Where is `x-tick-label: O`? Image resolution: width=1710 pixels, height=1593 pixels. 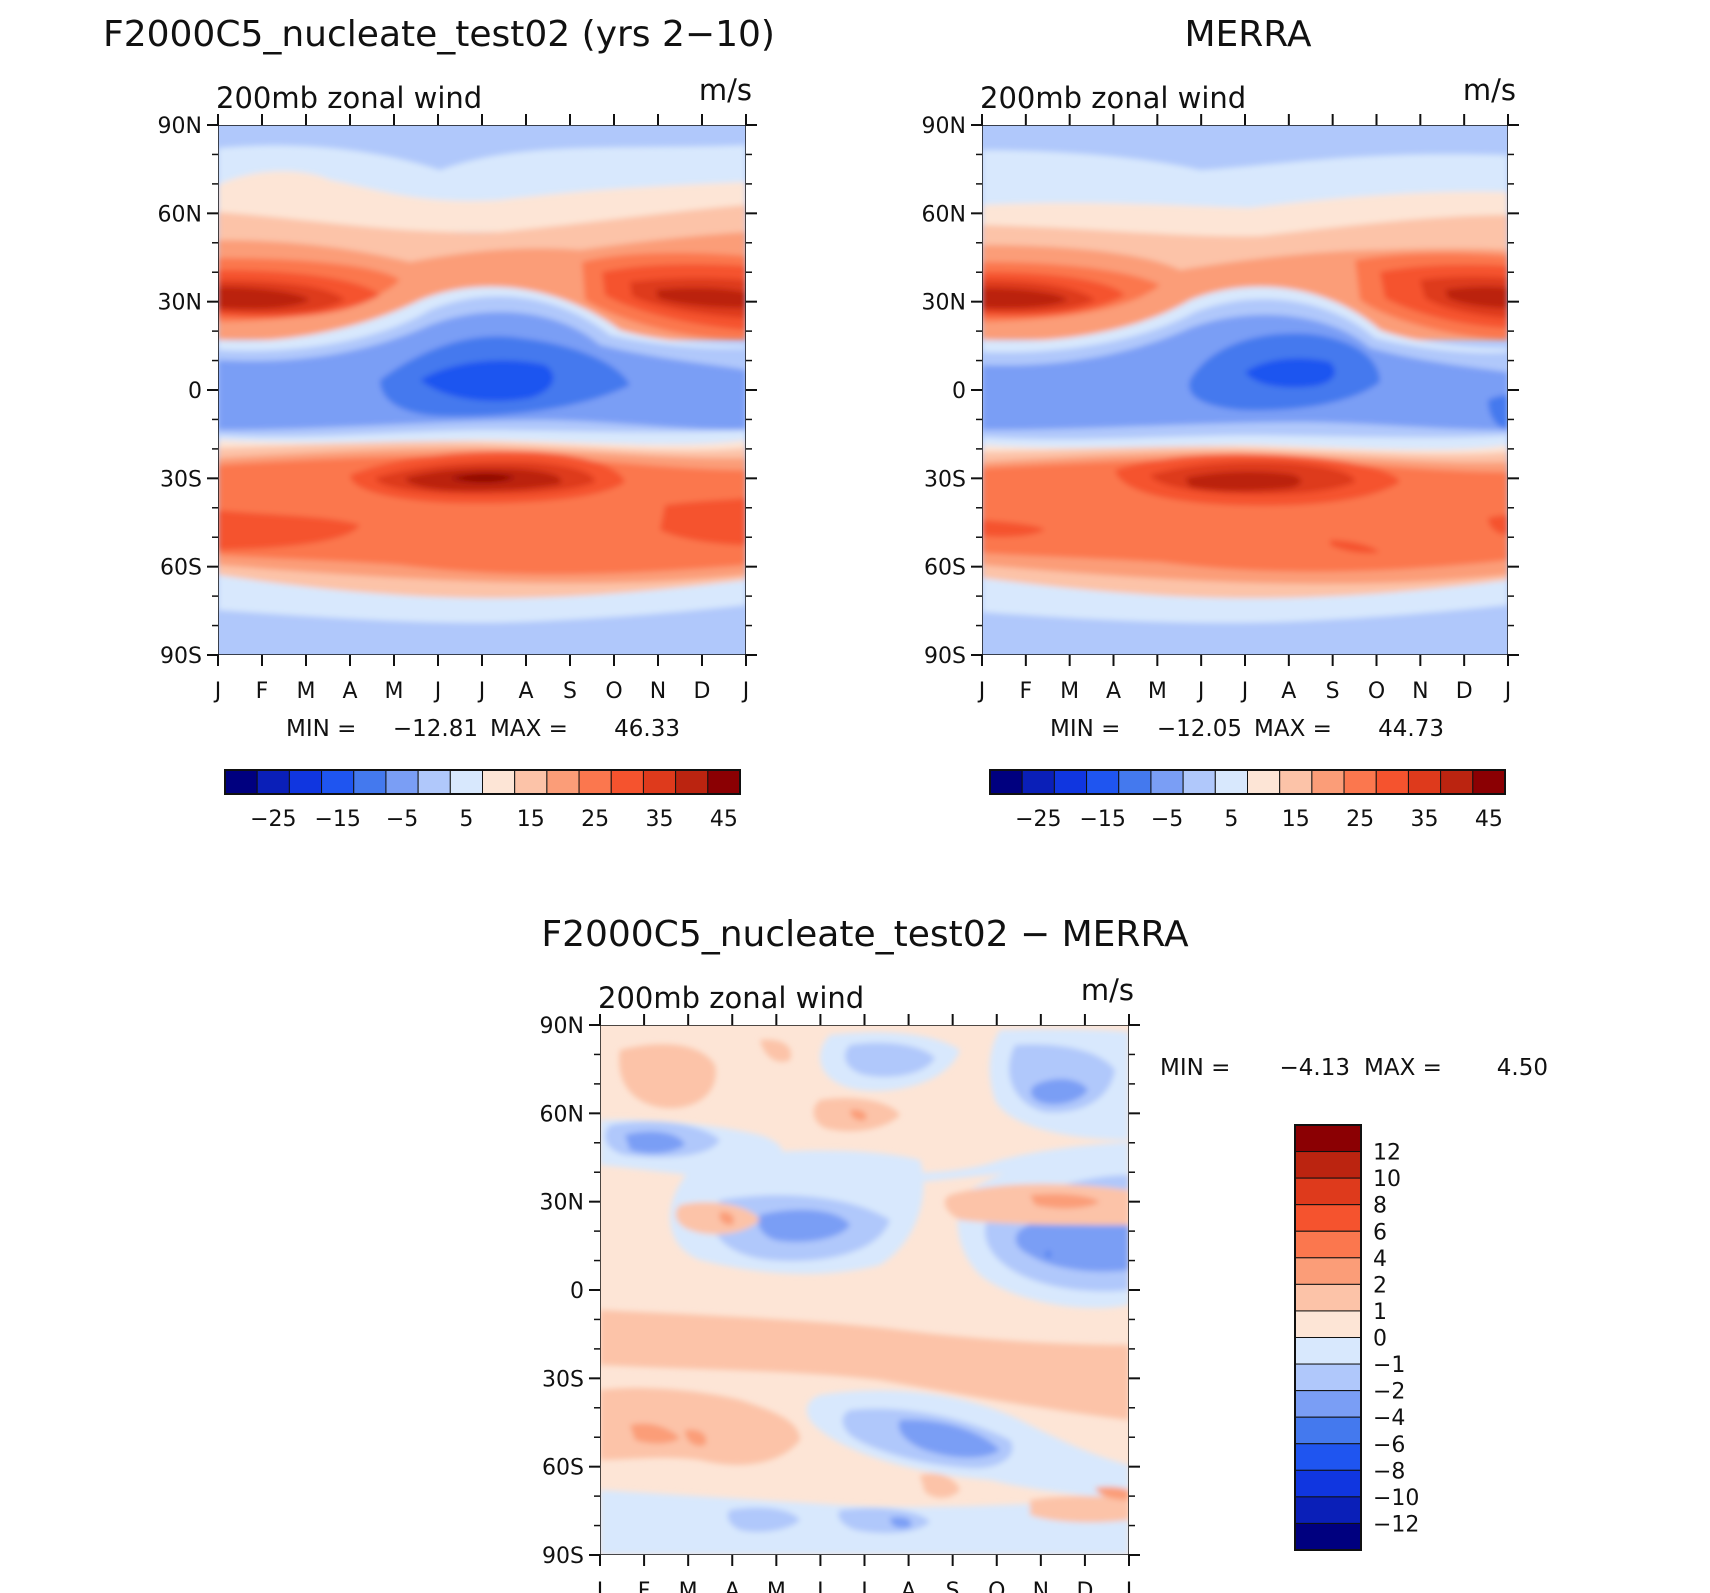 x-tick-label: O is located at coordinates (996, 1586).